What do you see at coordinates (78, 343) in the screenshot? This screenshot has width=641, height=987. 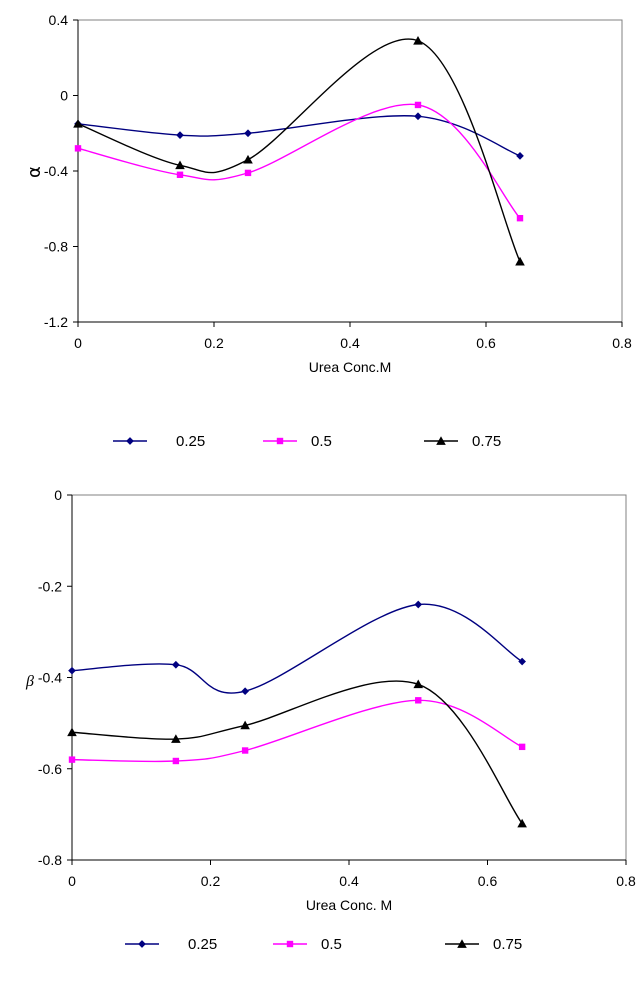 I see `chart-1-x-tick-label: 0` at bounding box center [78, 343].